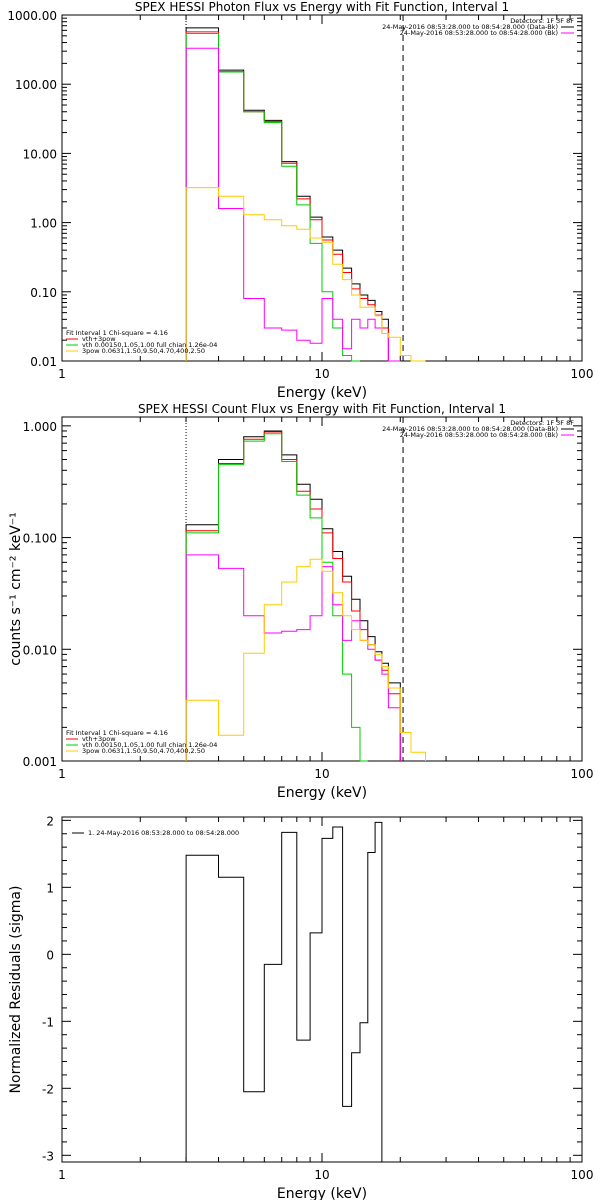  Describe the element at coordinates (36, 85) in the screenshot. I see `y-tick-label: 100.00` at that location.